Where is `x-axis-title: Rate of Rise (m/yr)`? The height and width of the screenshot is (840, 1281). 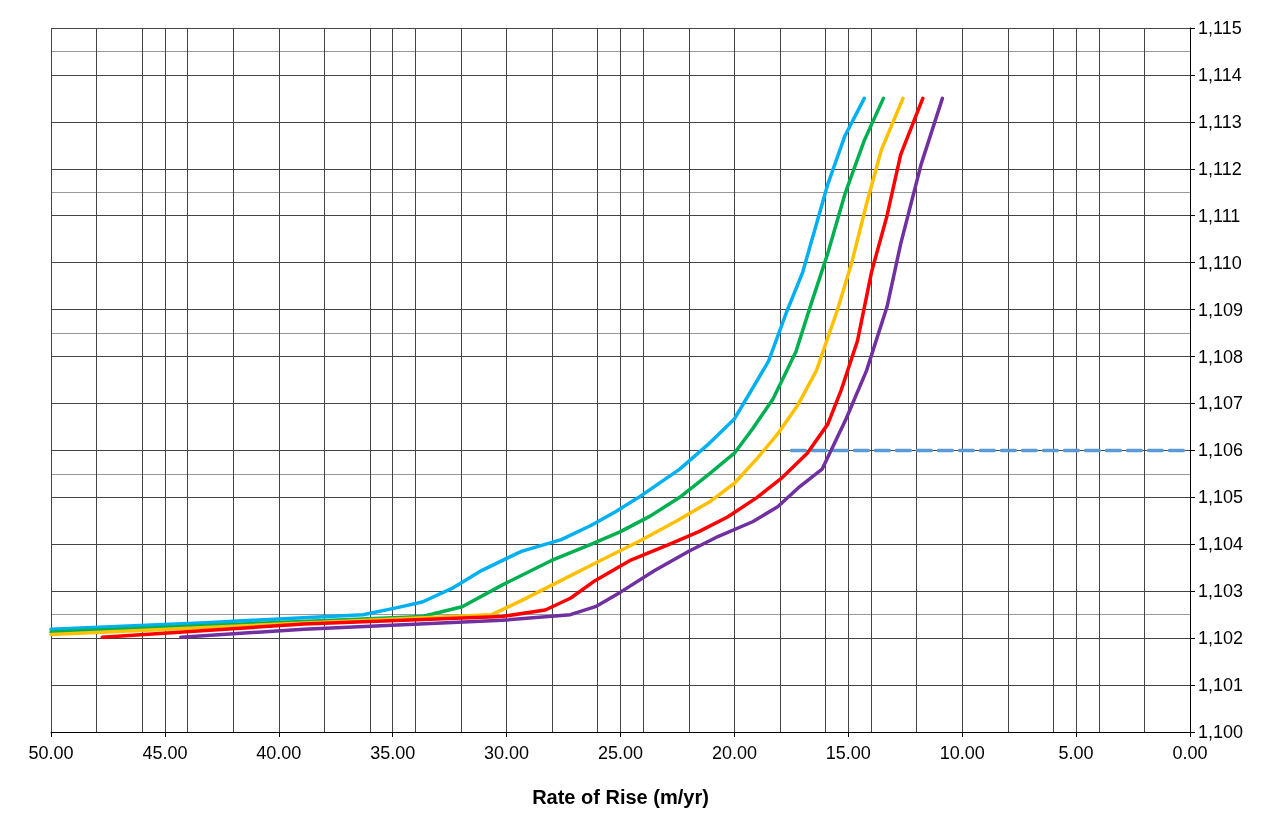 x-axis-title: Rate of Rise (m/yr) is located at coordinates (620, 797).